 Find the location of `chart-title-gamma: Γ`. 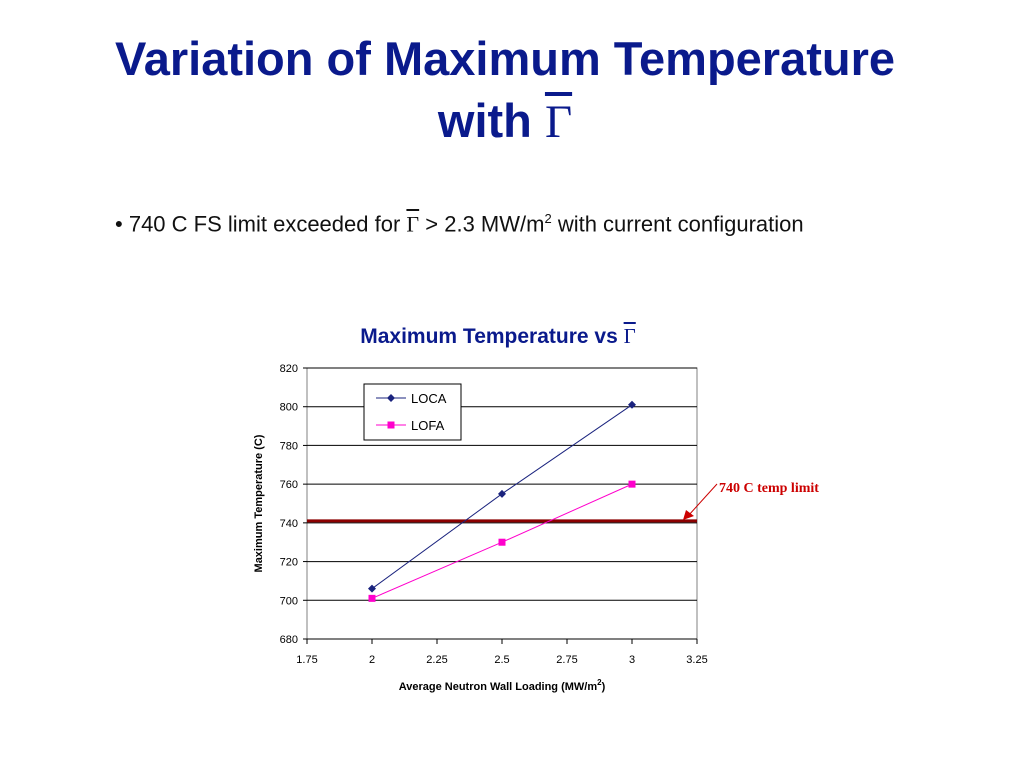

chart-title-gamma: Γ is located at coordinates (629, 336).